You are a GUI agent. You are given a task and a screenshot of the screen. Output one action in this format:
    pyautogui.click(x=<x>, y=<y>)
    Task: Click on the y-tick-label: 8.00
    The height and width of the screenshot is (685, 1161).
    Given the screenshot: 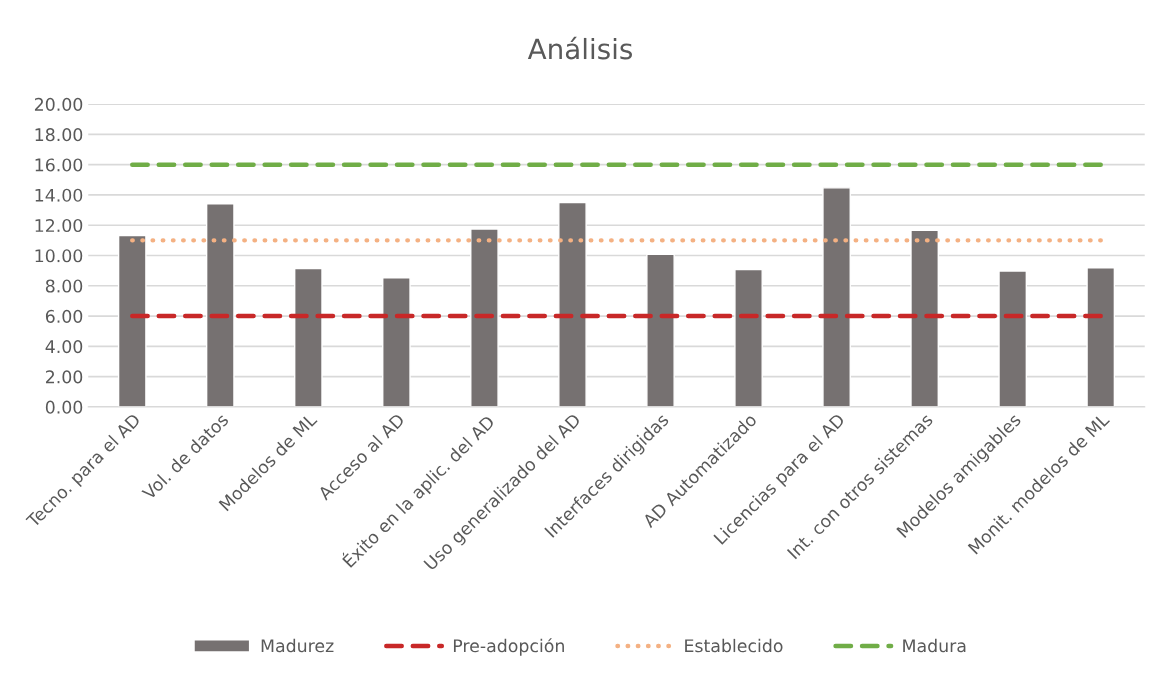 What is the action you would take?
    pyautogui.click(x=64, y=286)
    